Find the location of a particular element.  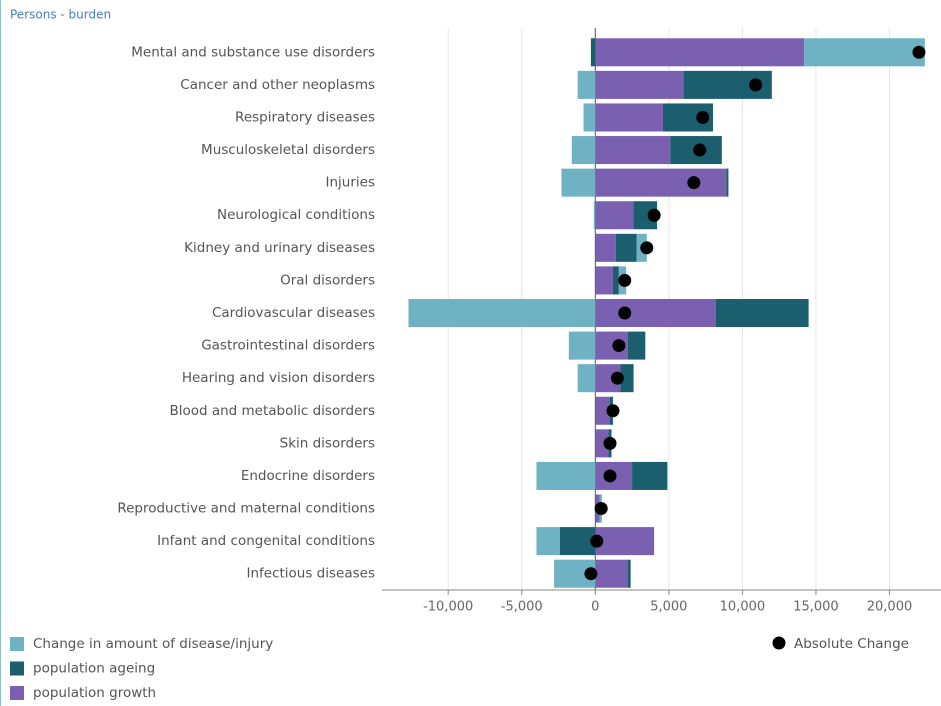

legend-label: Absolute Change is located at coordinates (851, 644).